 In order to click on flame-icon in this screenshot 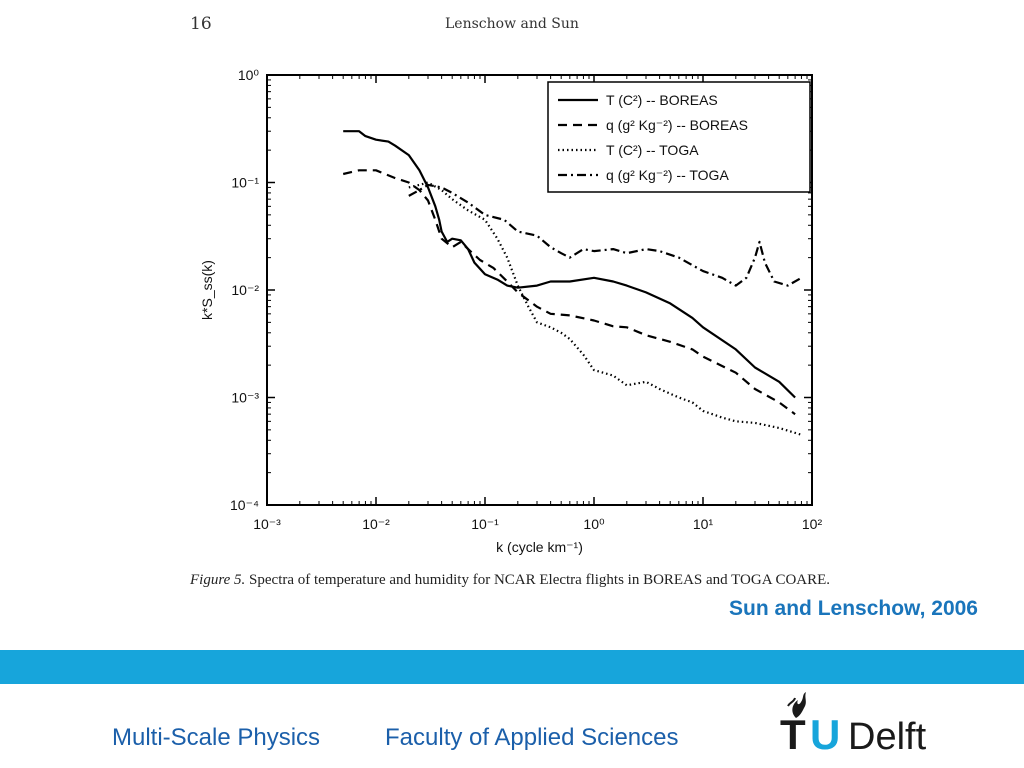, I will do `click(796, 705)`.